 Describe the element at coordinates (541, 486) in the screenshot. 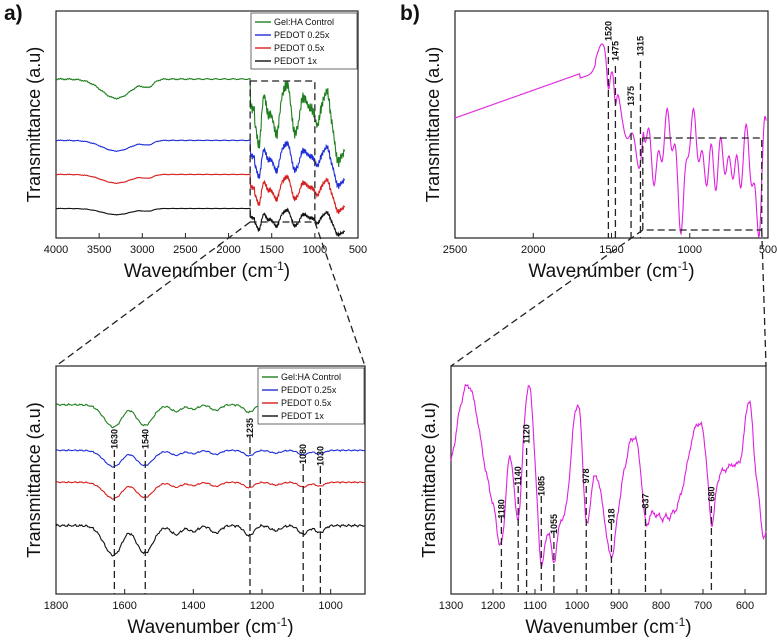

I see `peak-label: 1085` at that location.